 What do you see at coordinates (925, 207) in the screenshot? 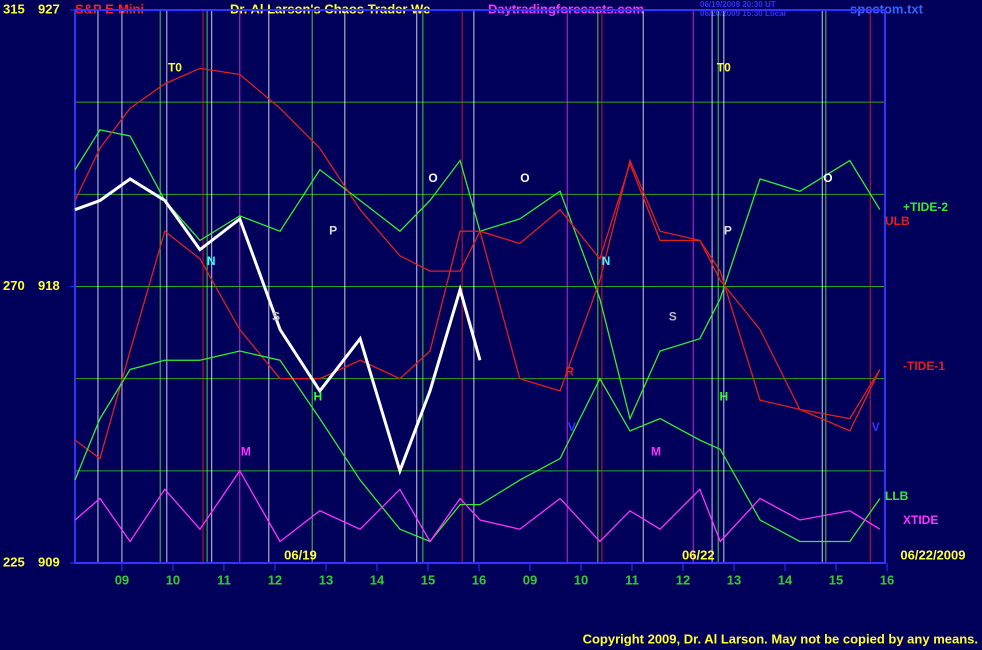
I see `legend-label: +TIDE-2` at bounding box center [925, 207].